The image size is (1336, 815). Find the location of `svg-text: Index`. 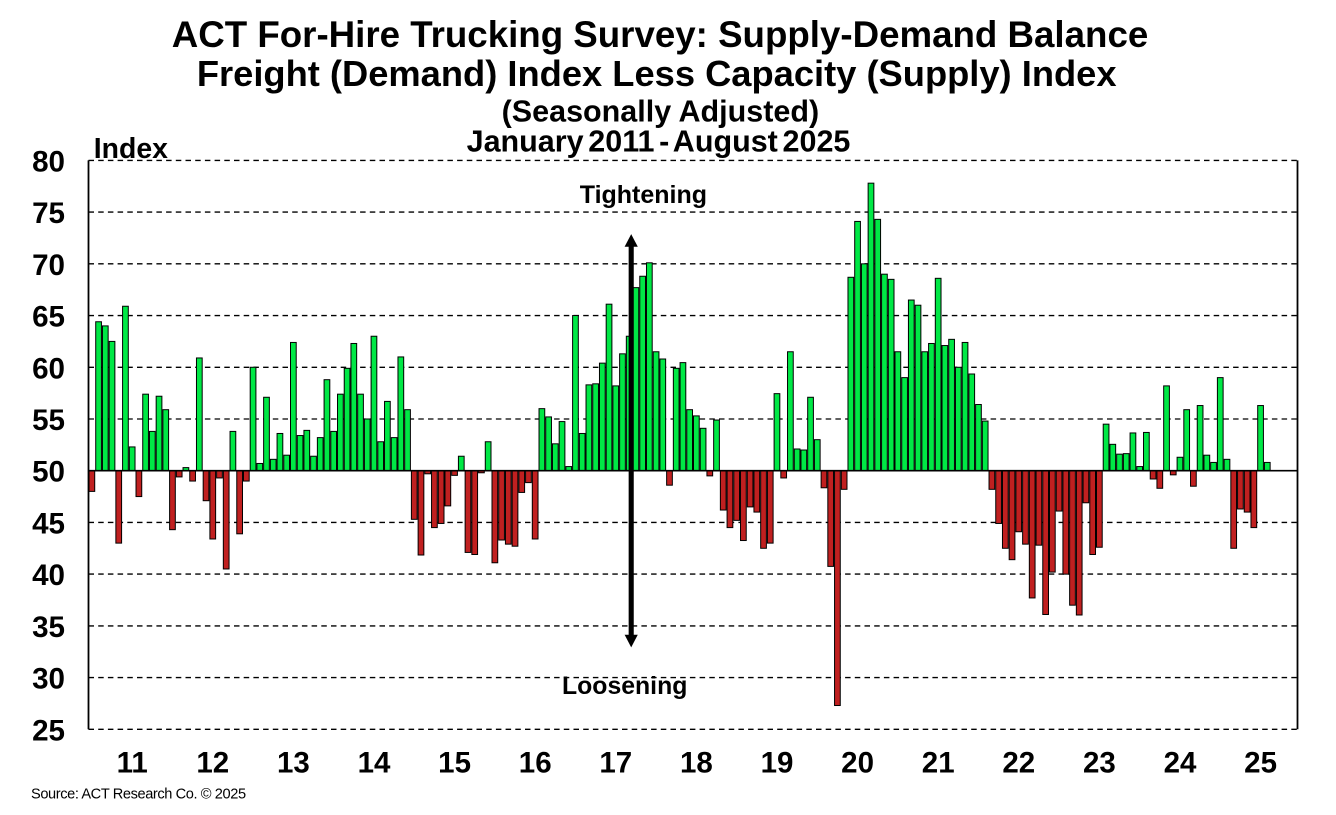

svg-text: Index is located at coordinates (131, 149).